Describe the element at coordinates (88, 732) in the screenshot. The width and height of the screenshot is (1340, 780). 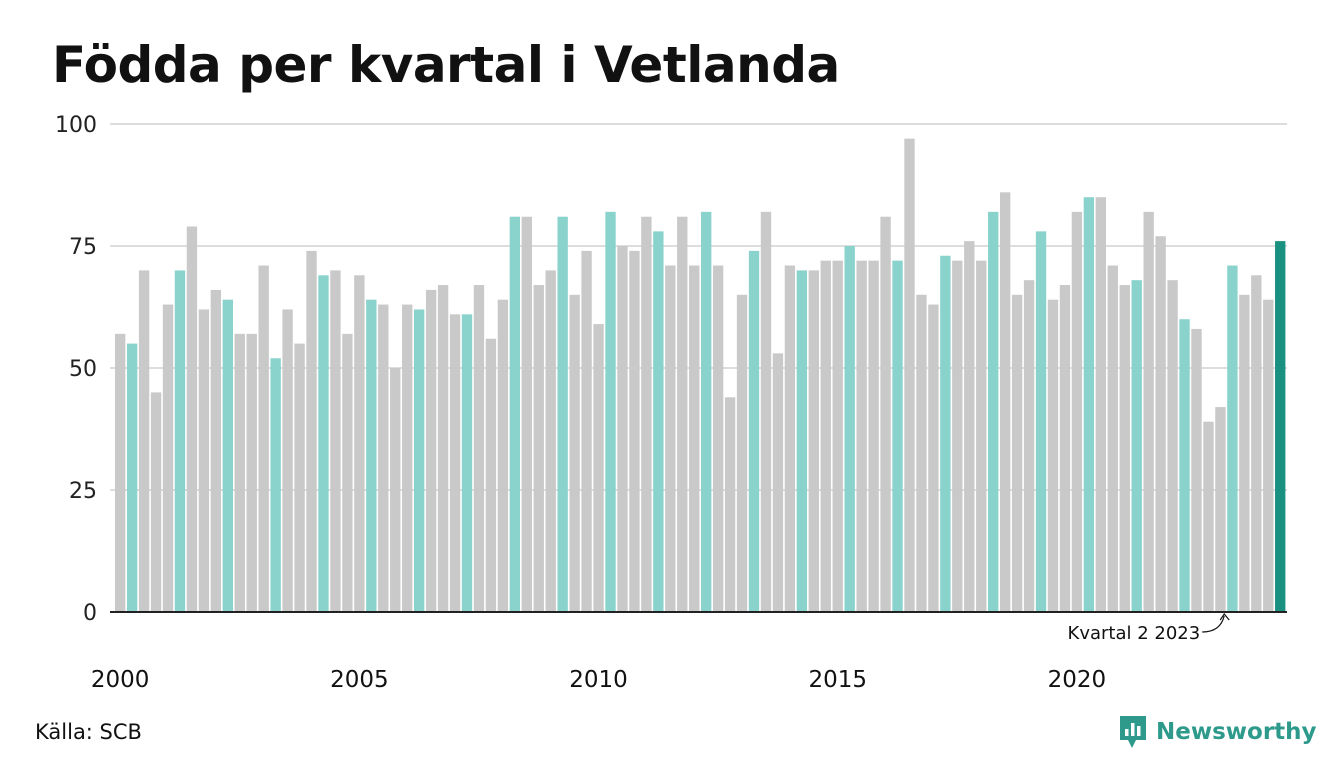
I see `source-label: Källa: SCB` at that location.